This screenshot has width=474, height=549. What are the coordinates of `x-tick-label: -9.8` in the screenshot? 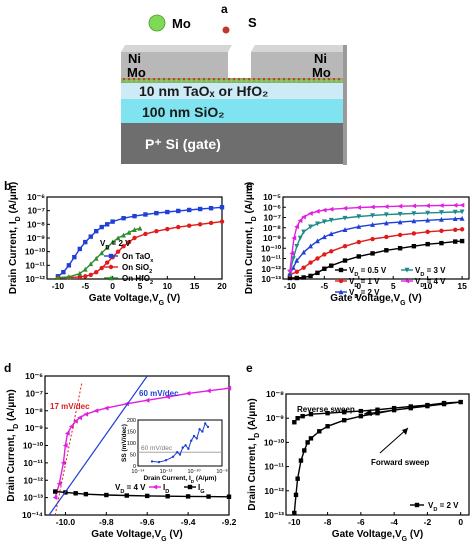 It's located at (106, 522).